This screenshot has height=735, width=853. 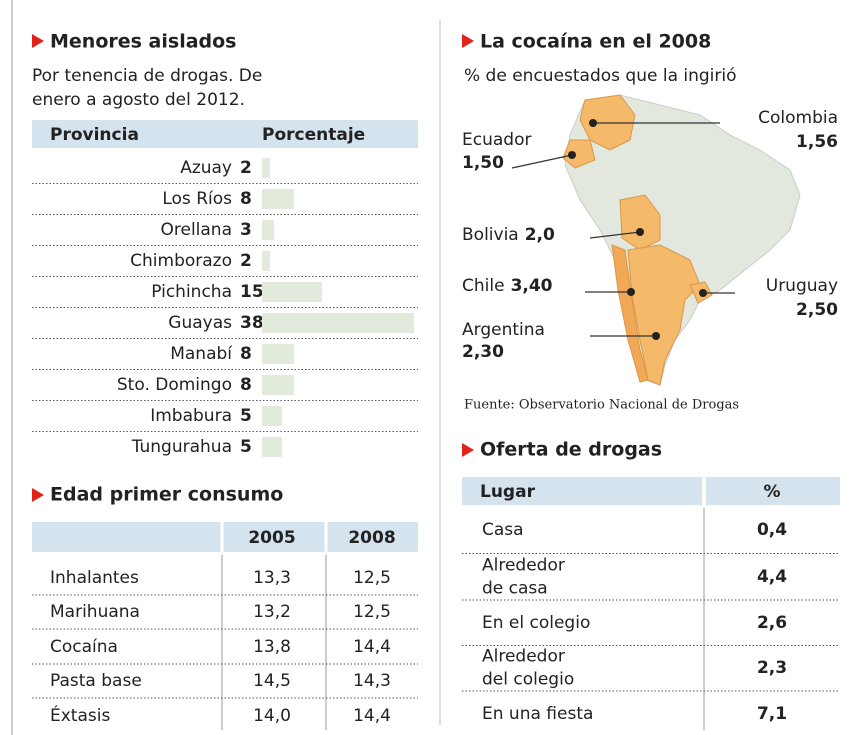 I want to click on header: 2008, so click(x=371, y=538).